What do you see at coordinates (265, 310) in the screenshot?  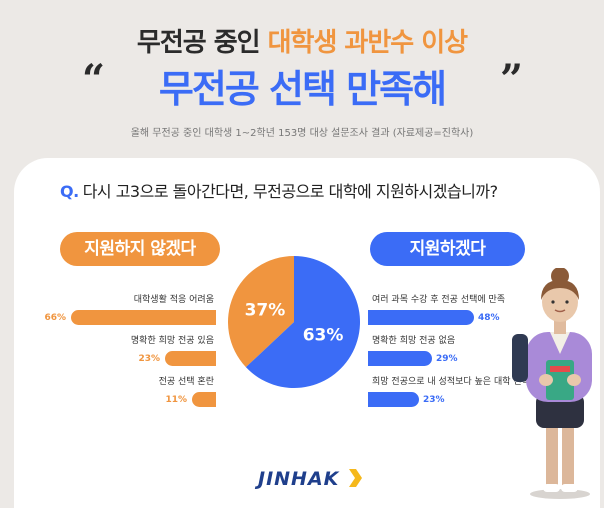 I see `pie-slice-label-1: 37%` at bounding box center [265, 310].